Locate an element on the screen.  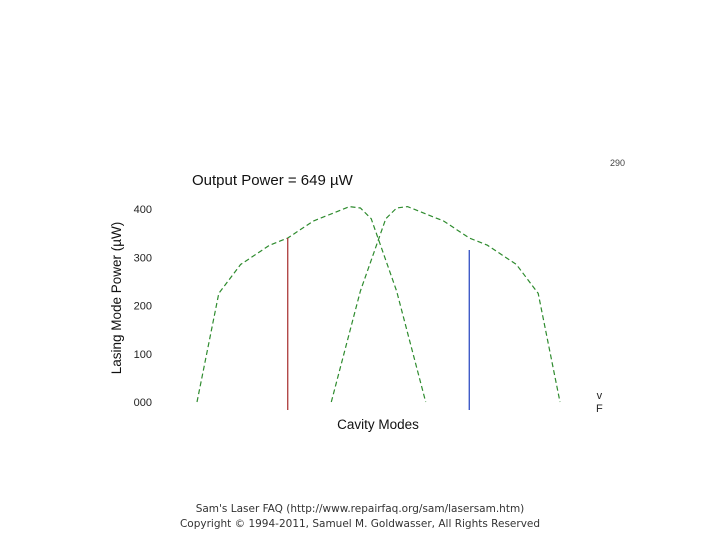
chart-title: Output Power = 649 µW is located at coordinates (273, 180).